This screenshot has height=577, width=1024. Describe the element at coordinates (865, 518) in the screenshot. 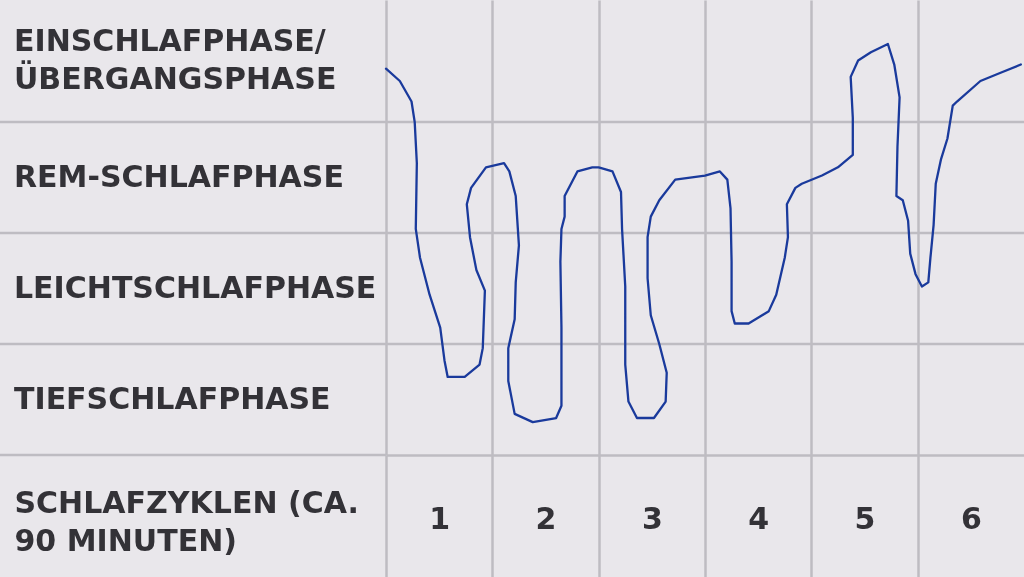

I see `x-tick-label: 5` at that location.